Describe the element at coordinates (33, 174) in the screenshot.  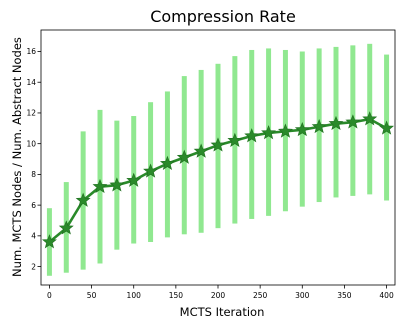
I see `y-tick-label: 8` at that location.